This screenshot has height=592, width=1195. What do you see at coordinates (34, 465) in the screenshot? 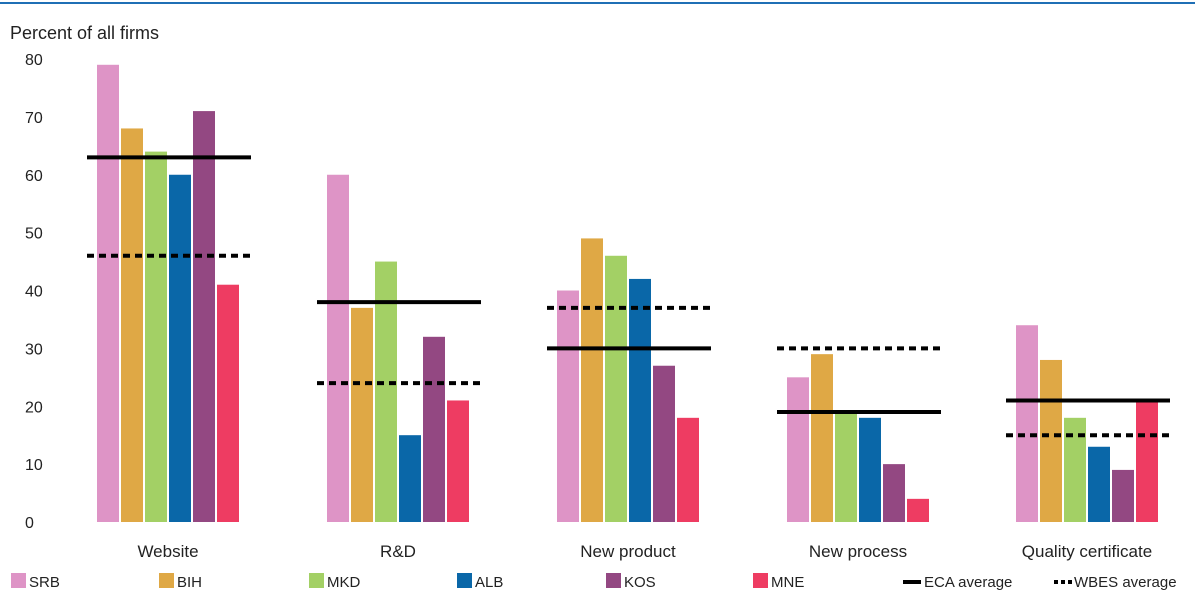
I see `y-tick-label: 10` at bounding box center [34, 465].